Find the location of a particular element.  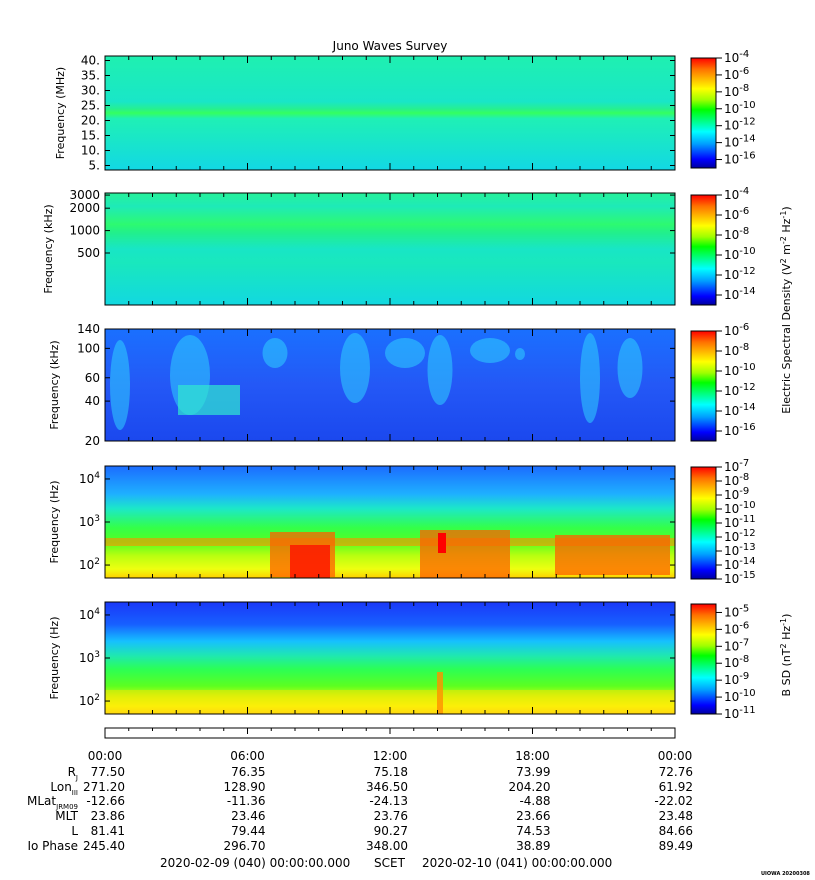

colorbar-1-label: 10⁻¹⁴ is located at coordinates (740, 142).